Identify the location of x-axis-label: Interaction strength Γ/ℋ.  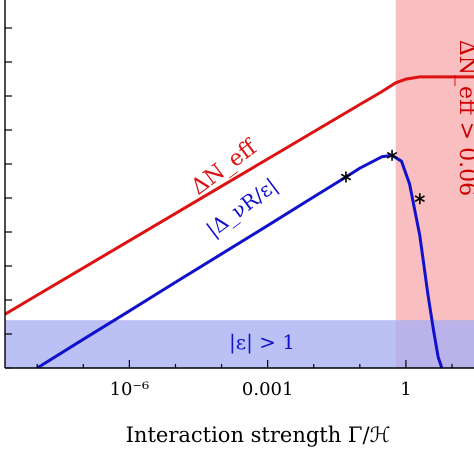
(258, 435).